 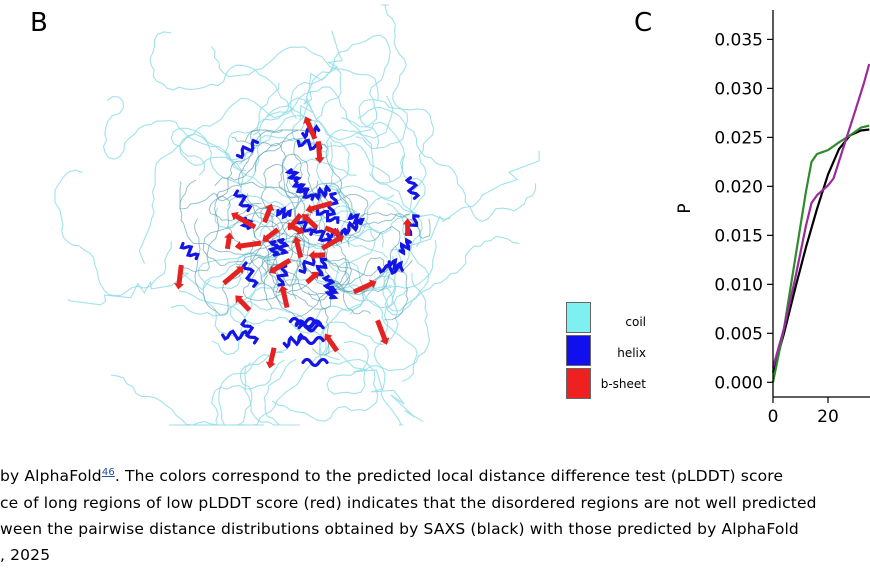 What do you see at coordinates (738, 285) in the screenshot?
I see `y-tick-label: 0.010` at bounding box center [738, 285].